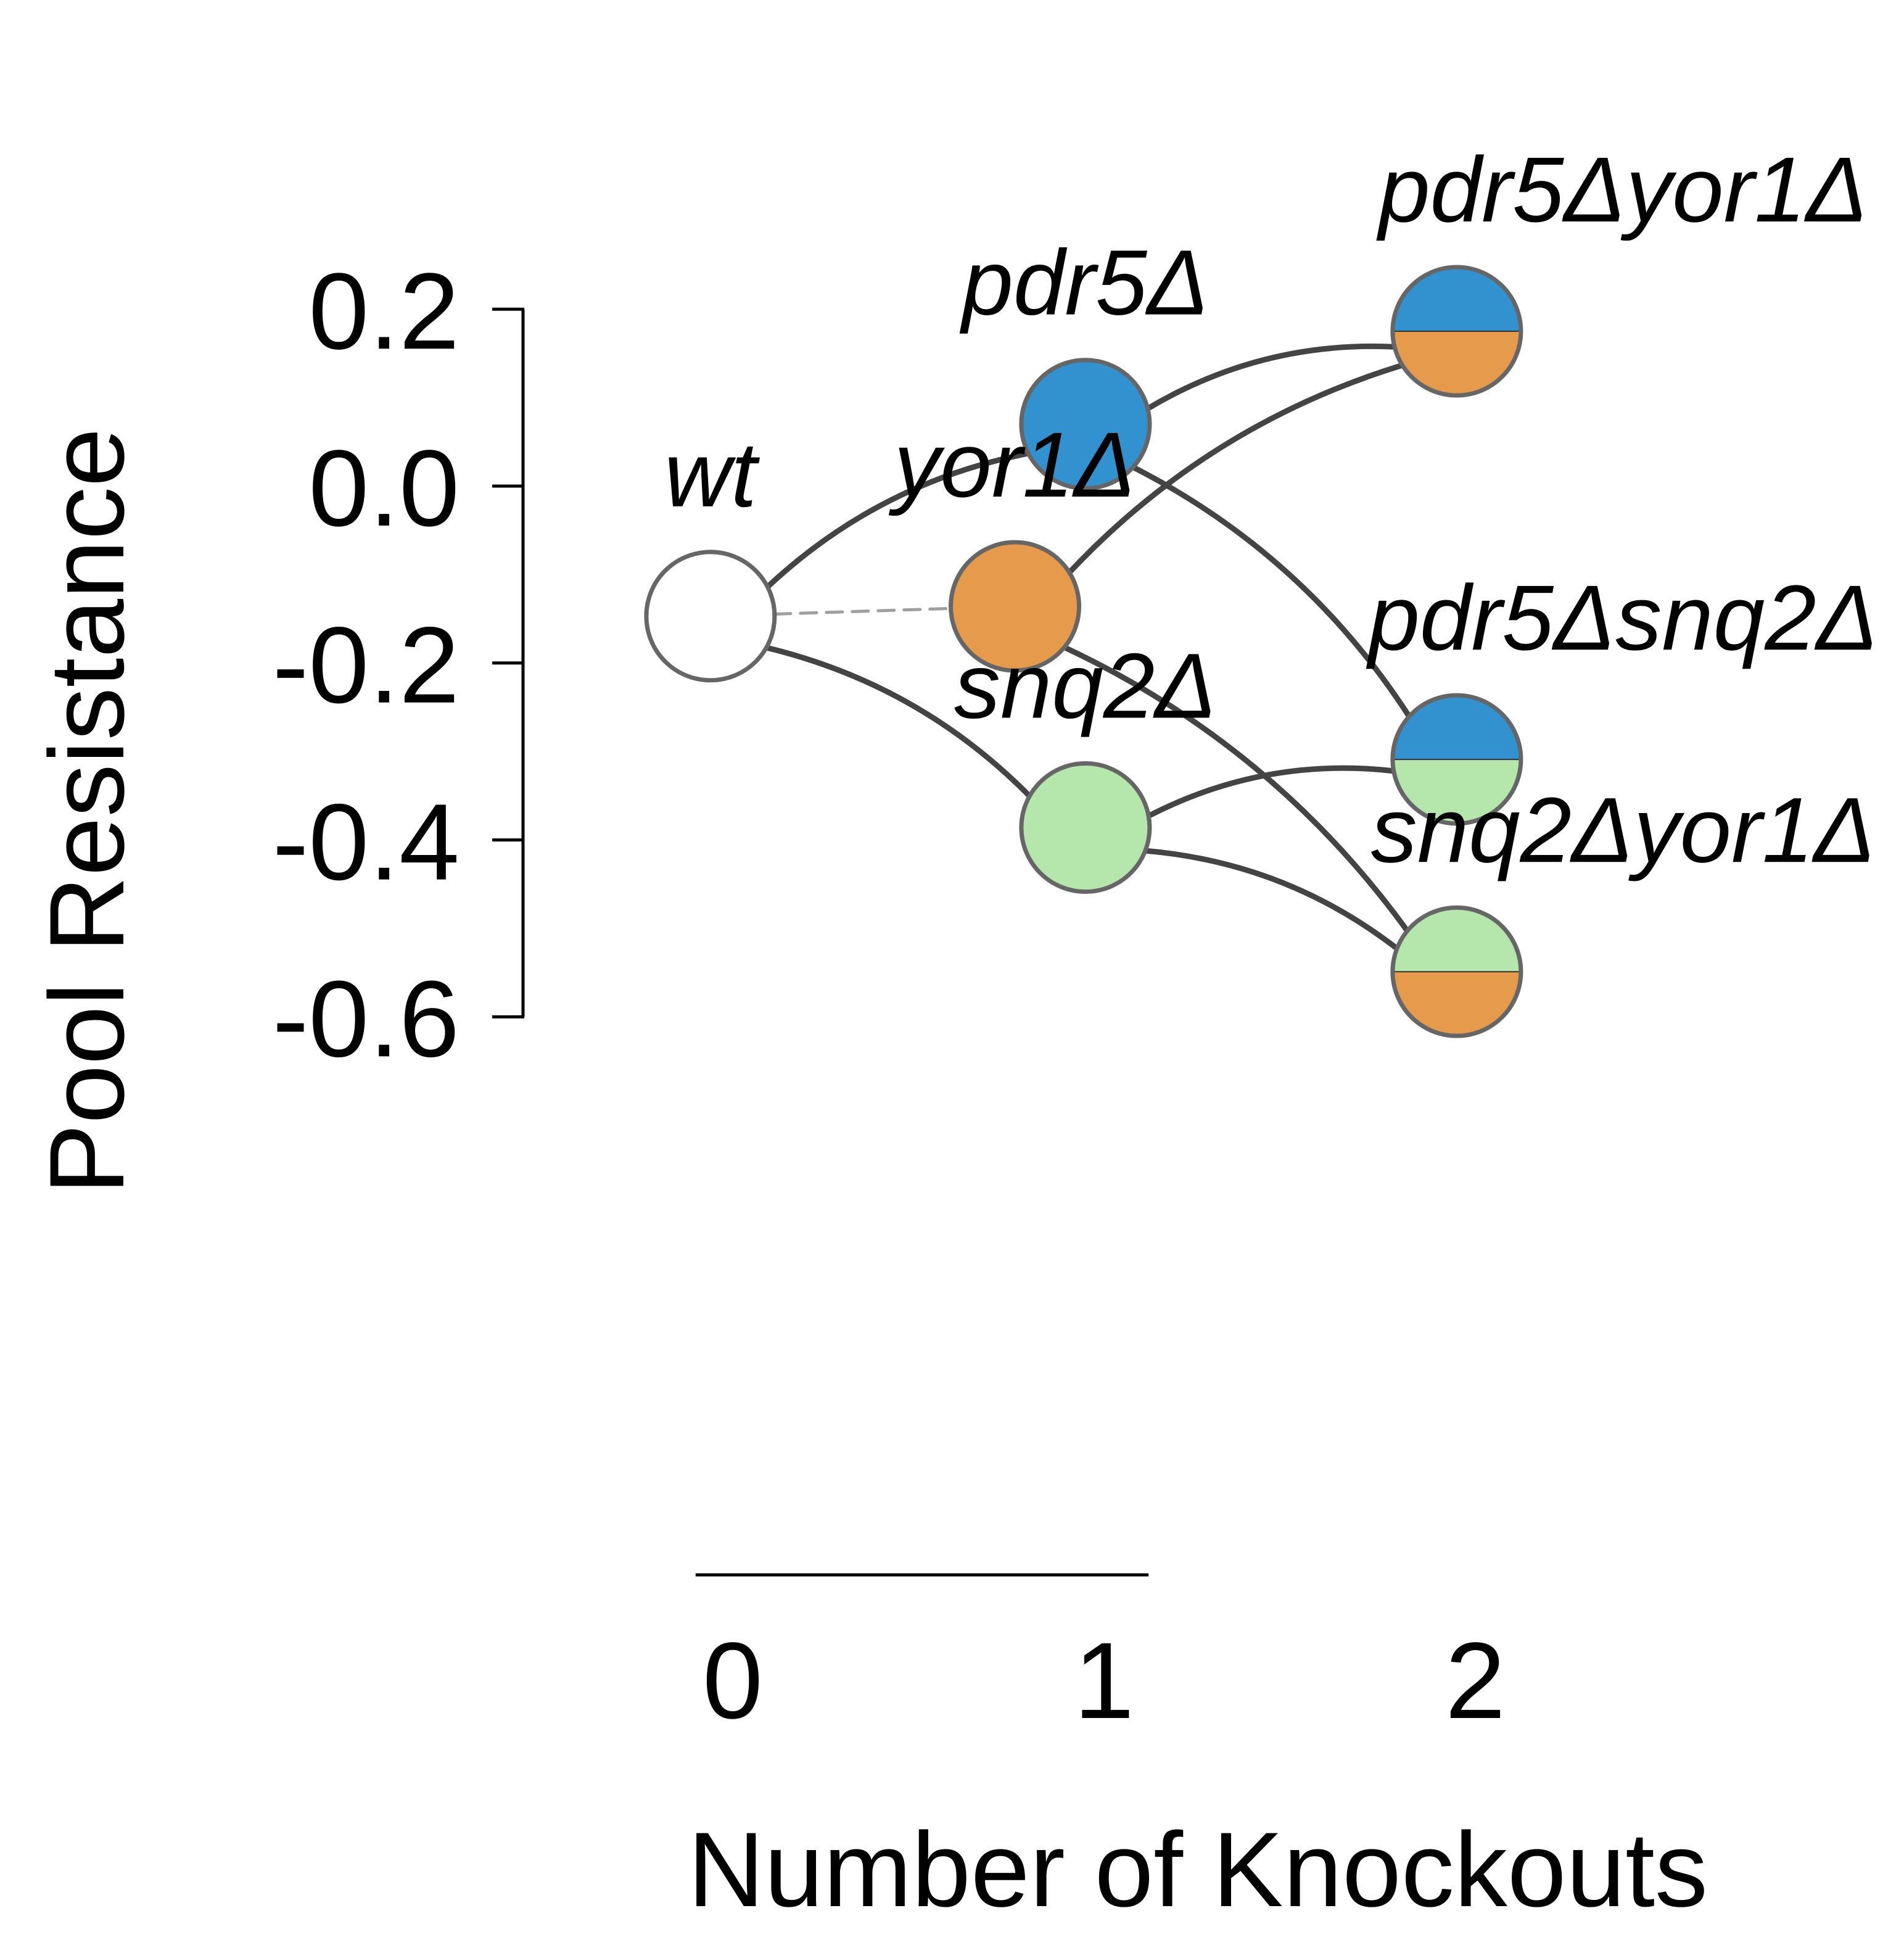 Image resolution: width=1904 pixels, height=1945 pixels. What do you see at coordinates (1271, 900) in the screenshot?
I see `edge-snq2-snq2yor1` at bounding box center [1271, 900].